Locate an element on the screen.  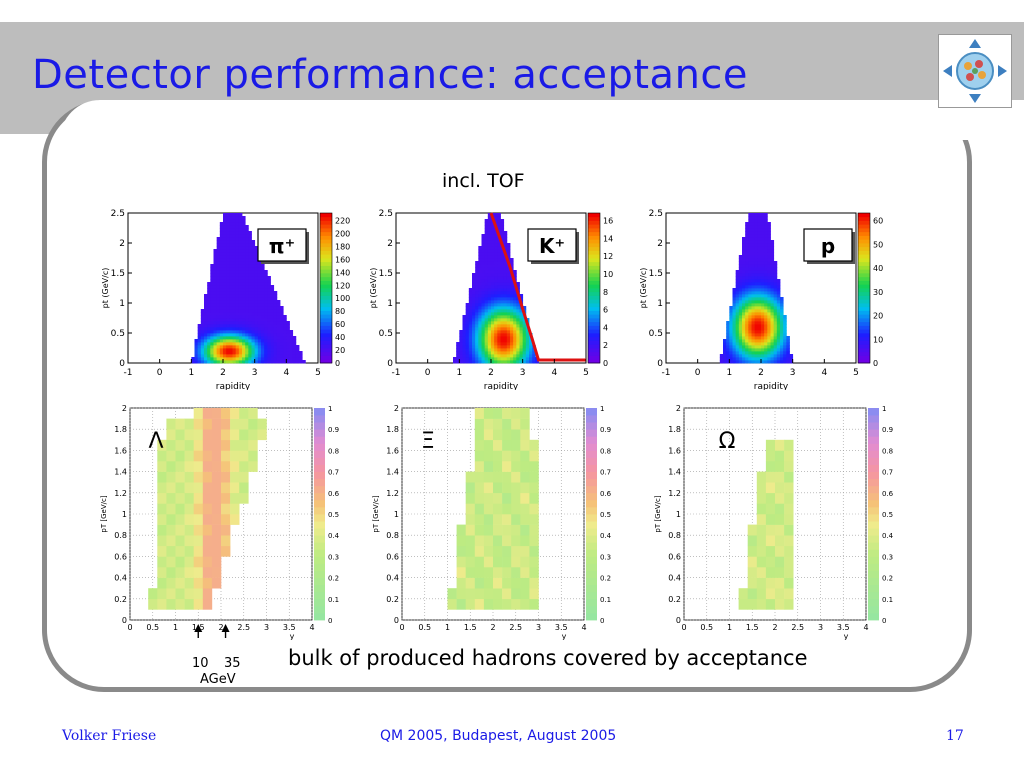
colorbar-tick-label: 10 is located at coordinates (608, 274).